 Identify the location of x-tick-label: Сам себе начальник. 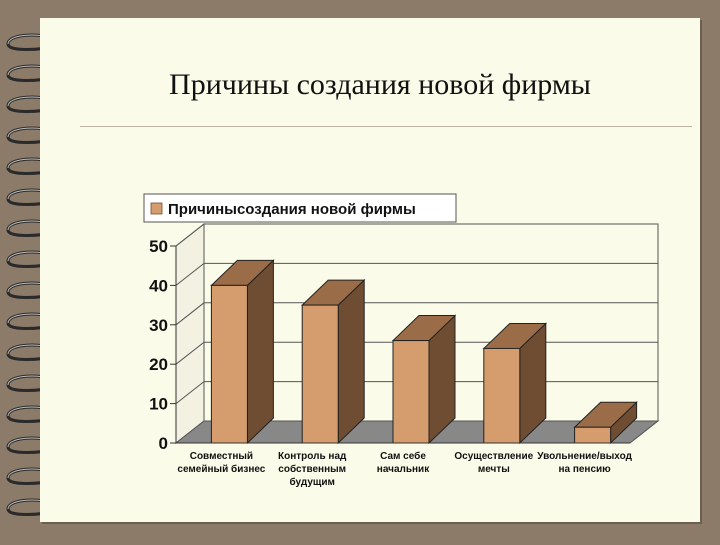
(403, 462).